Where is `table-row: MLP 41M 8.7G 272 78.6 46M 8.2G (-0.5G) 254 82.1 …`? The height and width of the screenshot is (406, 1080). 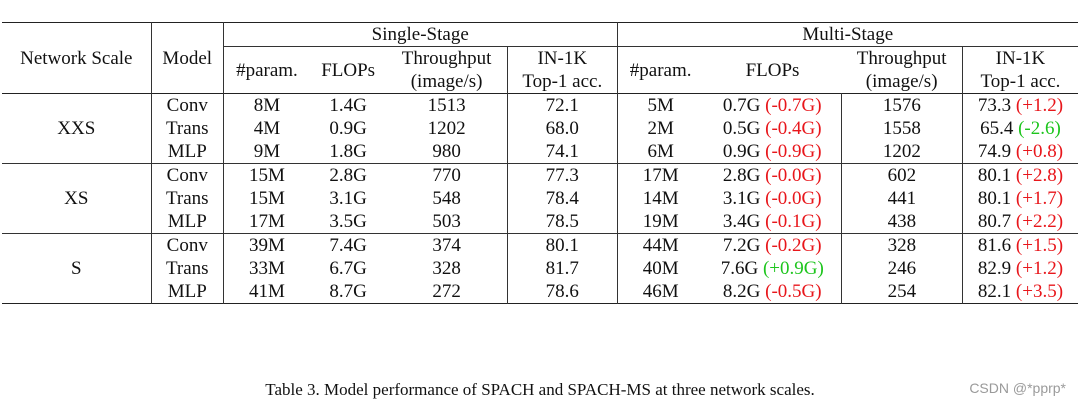
table-row: MLP 41M 8.7G 272 78.6 46M 8.2G (-0.5G) 254 82.1 … is located at coordinates (540, 292).